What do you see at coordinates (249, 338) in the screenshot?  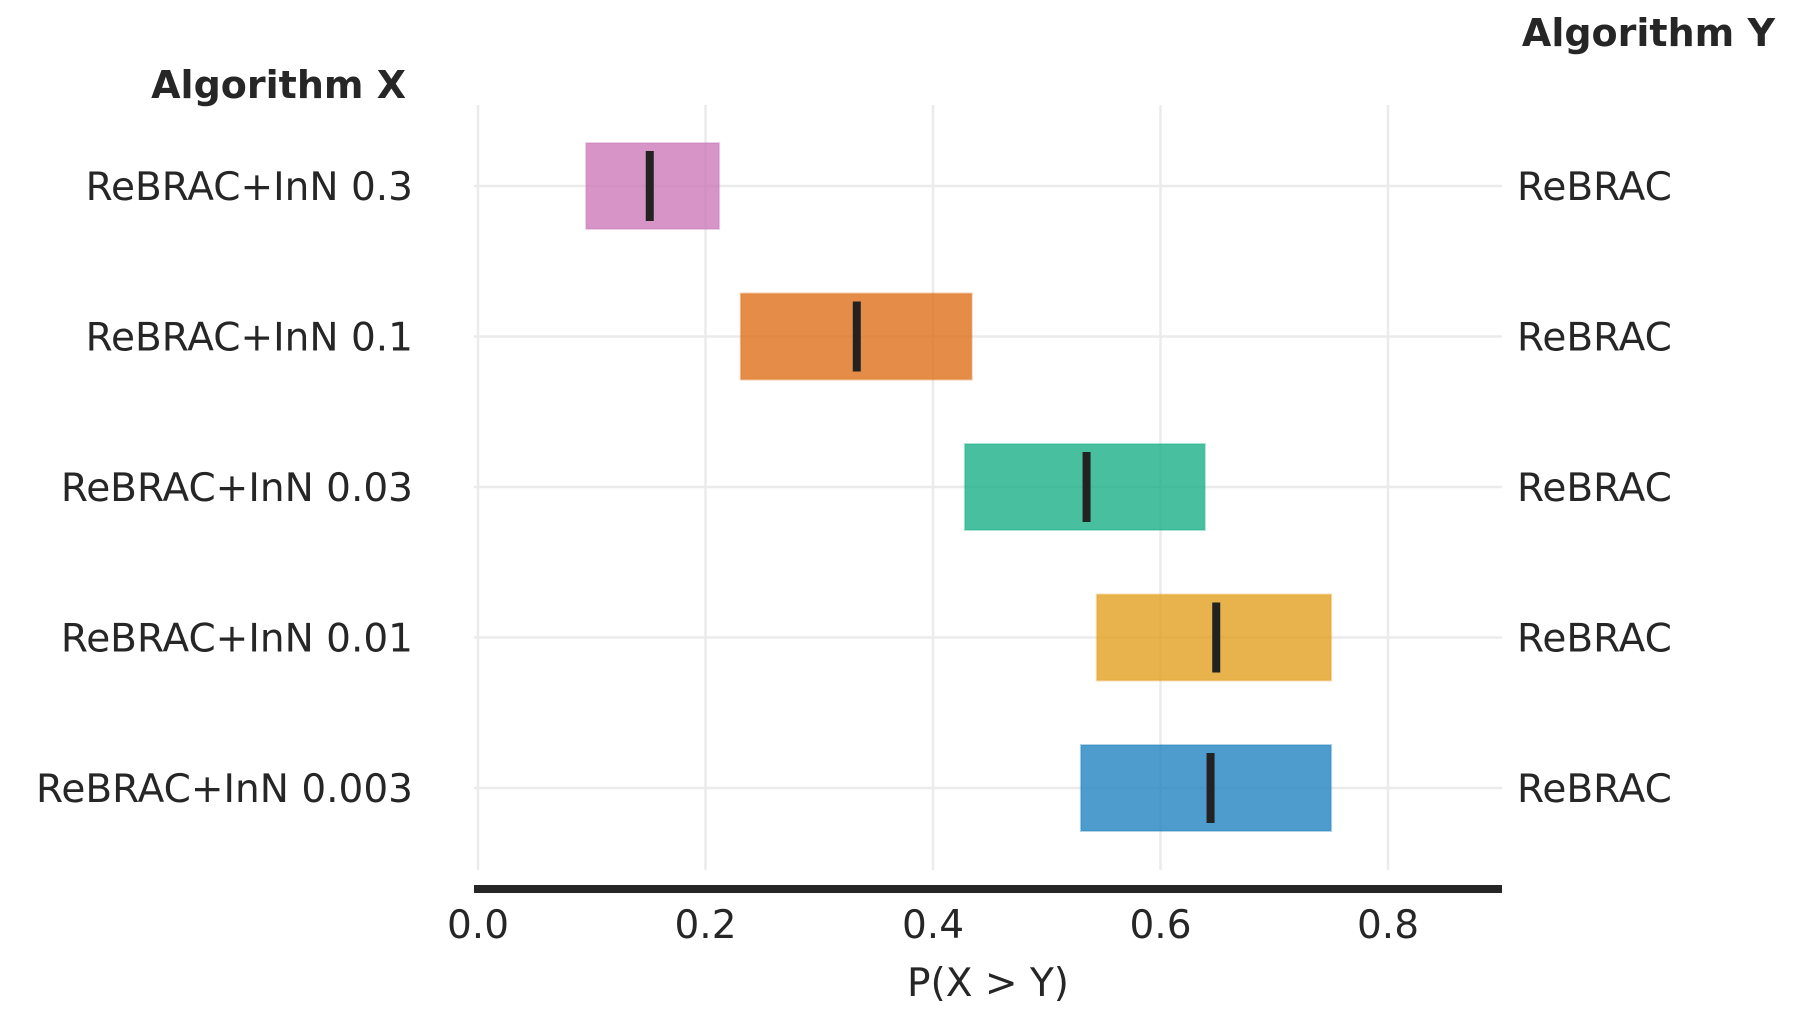 I see `algorithm-x-label: ReBRAC+InN 0.1` at bounding box center [249, 338].